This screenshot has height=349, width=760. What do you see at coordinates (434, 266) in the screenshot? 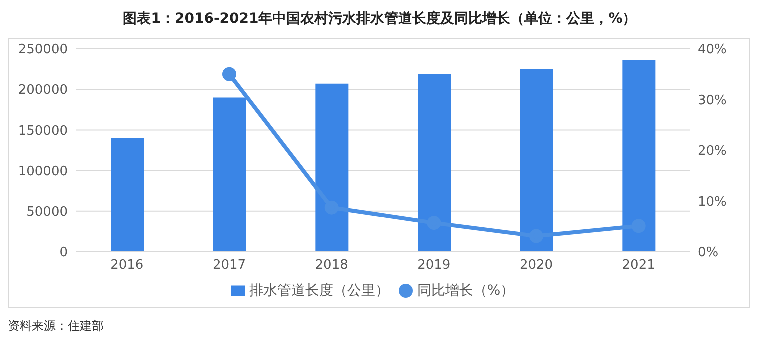
I see `x-tick-label: 2019` at bounding box center [434, 266].